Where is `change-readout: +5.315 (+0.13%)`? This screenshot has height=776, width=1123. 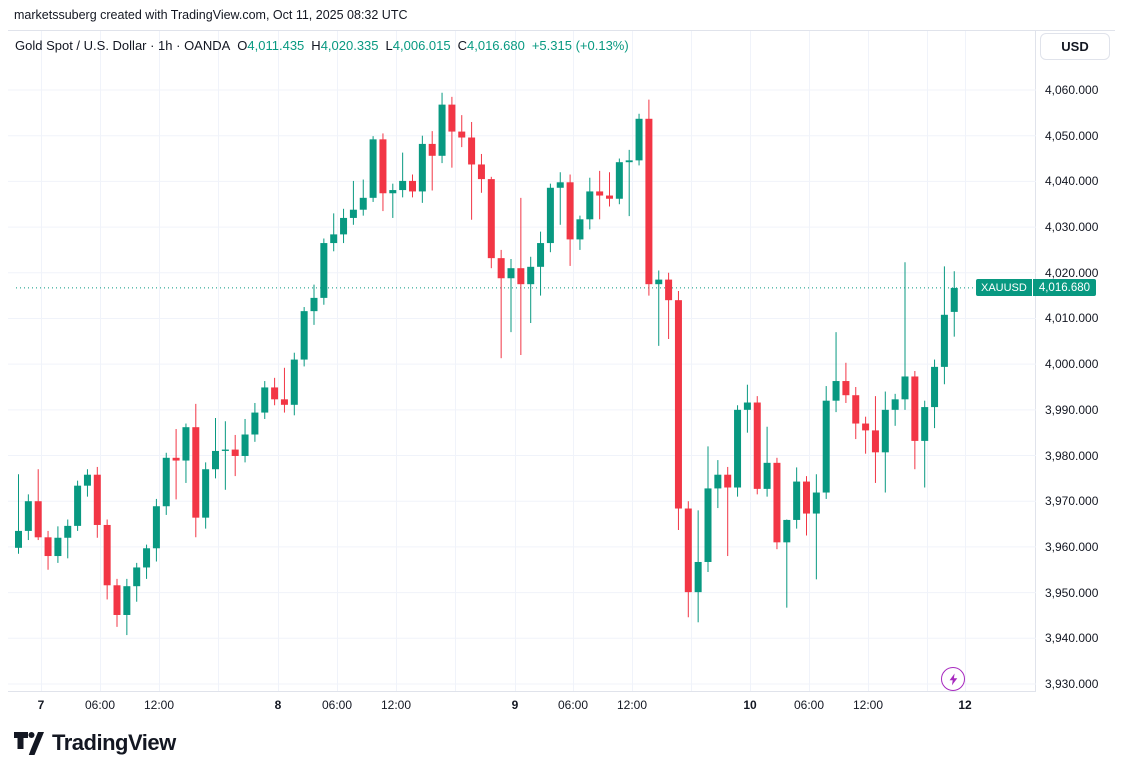
change-readout: +5.315 (+0.13%) is located at coordinates (580, 45).